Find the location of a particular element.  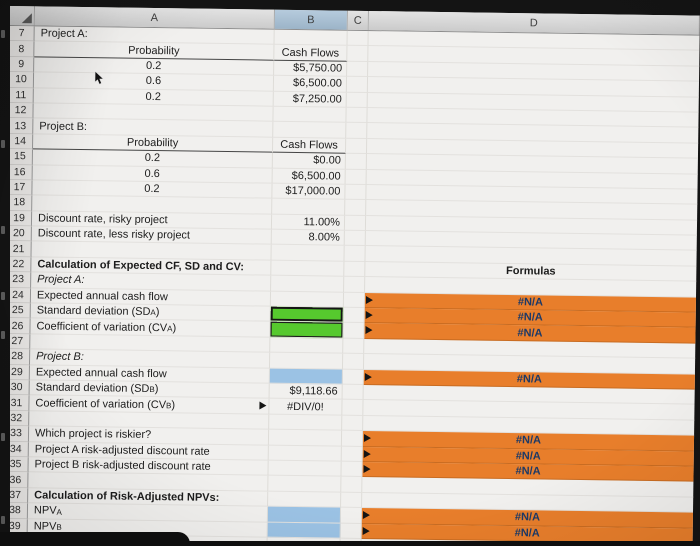

cell-B30: $9,118.66 is located at coordinates (306, 392).